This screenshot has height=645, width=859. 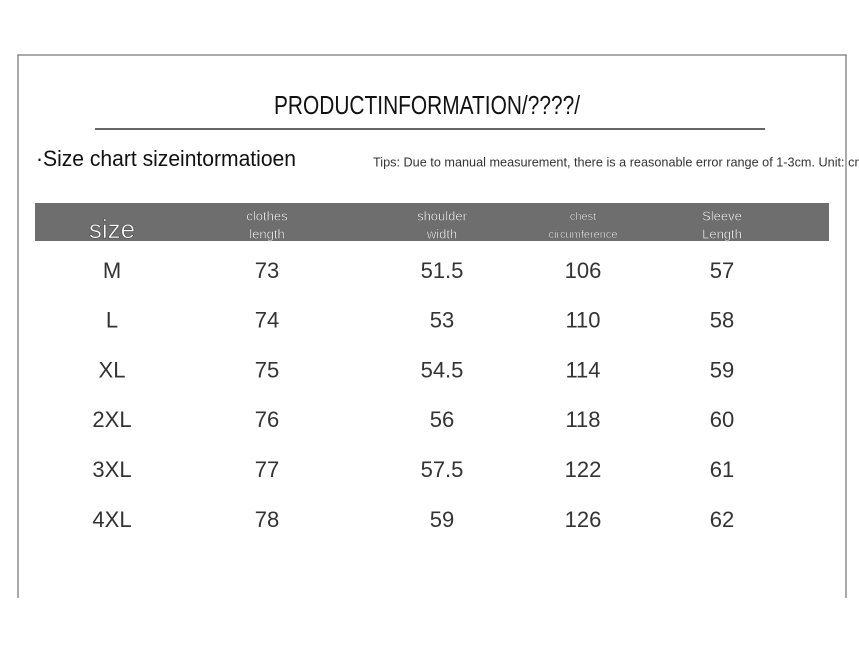 What do you see at coordinates (583, 469) in the screenshot?
I see `table-cell: 122` at bounding box center [583, 469].